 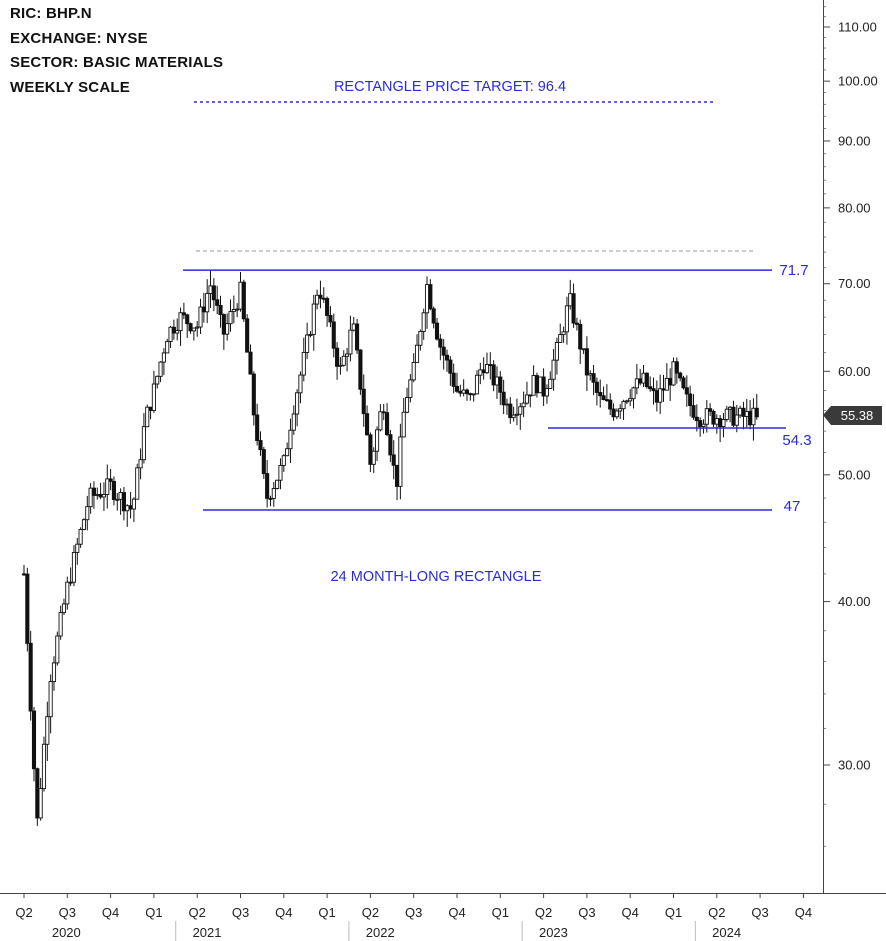 What do you see at coordinates (117, 62) in the screenshot?
I see `sector-label: SECTOR: BASIC MATERIALS` at bounding box center [117, 62].